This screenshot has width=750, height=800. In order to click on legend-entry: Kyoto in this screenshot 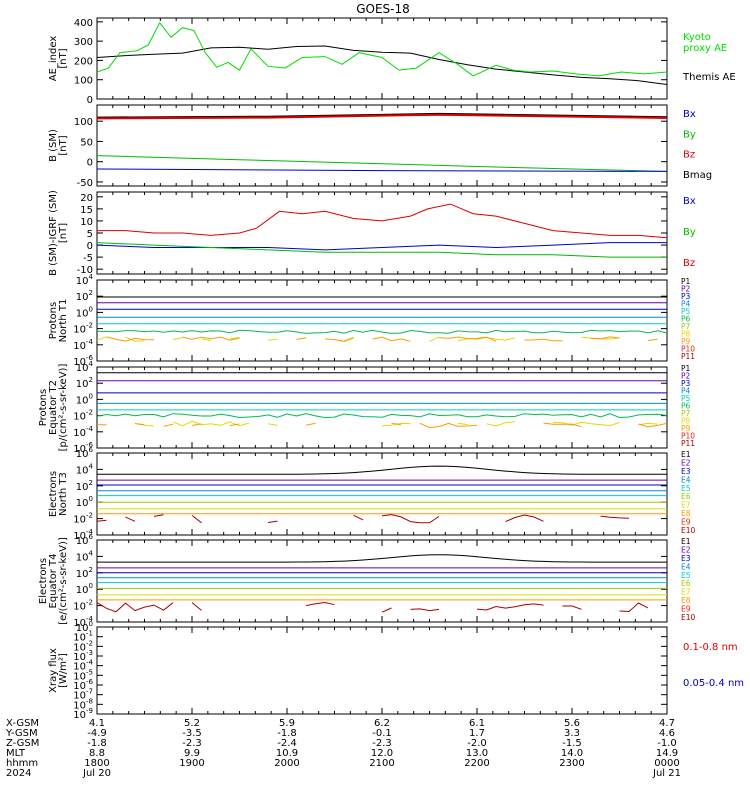, I will do `click(697, 37)`.